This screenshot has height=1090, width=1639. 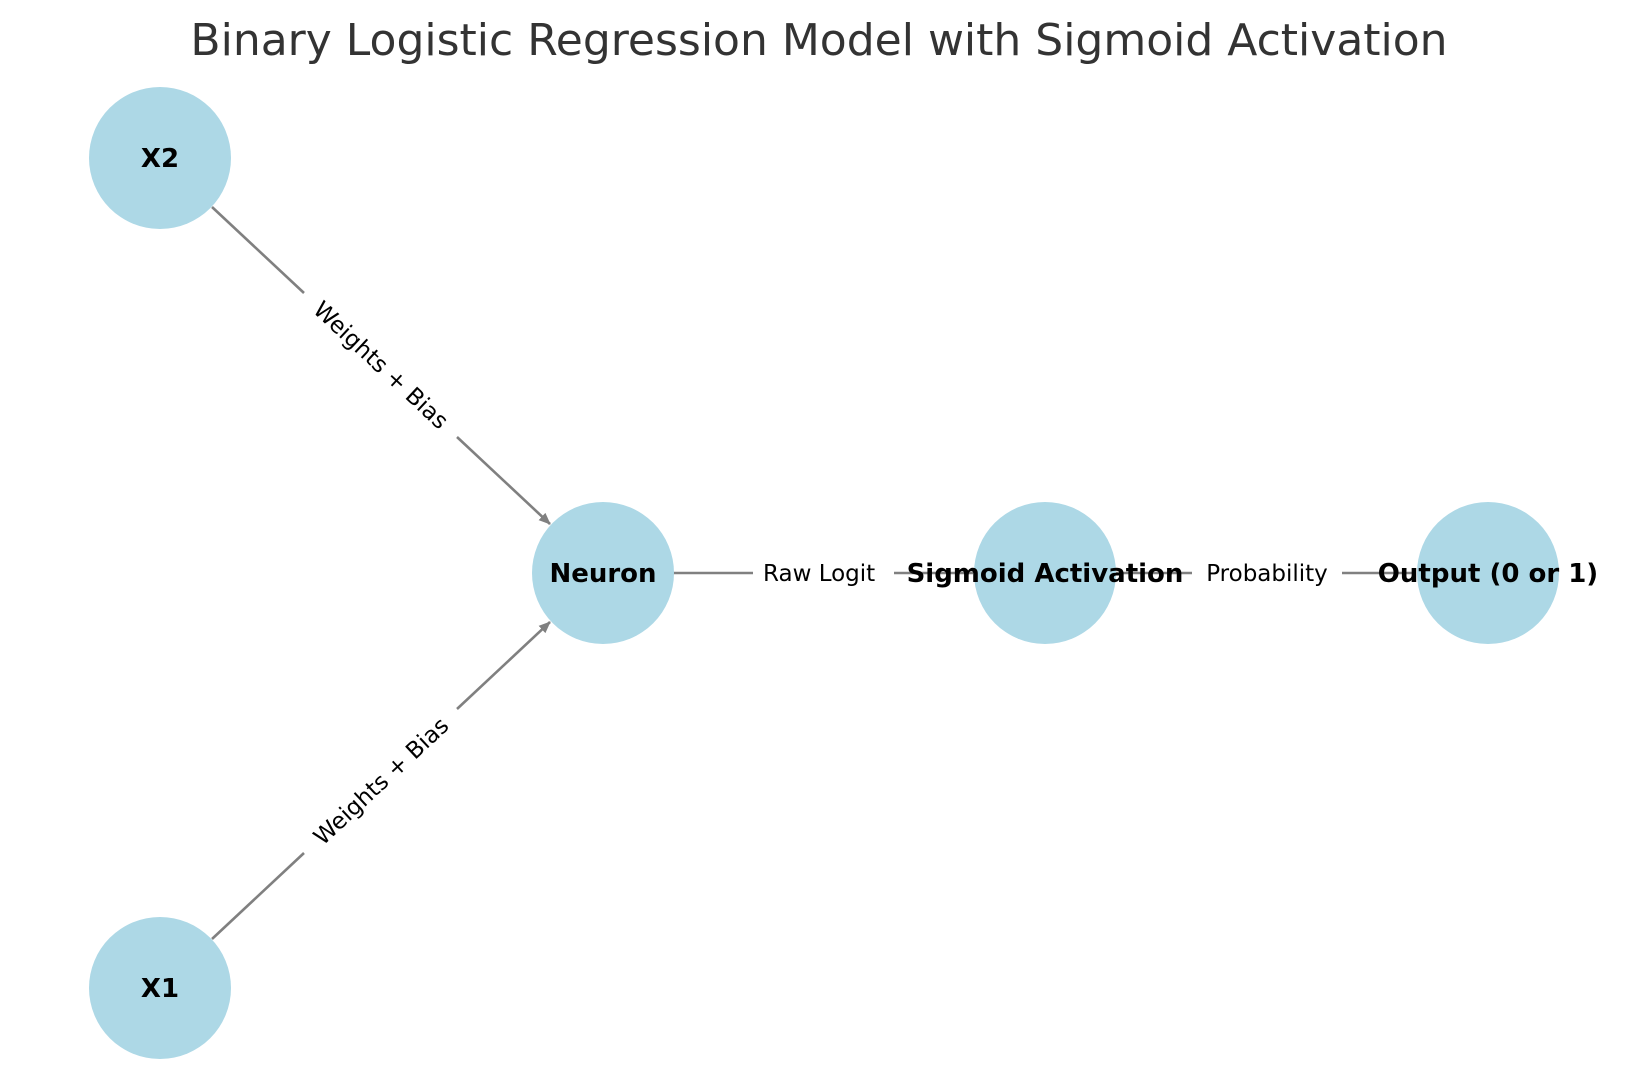 I want to click on edge-label-x1-neuron: Weights + Bias, so click(x=381, y=782).